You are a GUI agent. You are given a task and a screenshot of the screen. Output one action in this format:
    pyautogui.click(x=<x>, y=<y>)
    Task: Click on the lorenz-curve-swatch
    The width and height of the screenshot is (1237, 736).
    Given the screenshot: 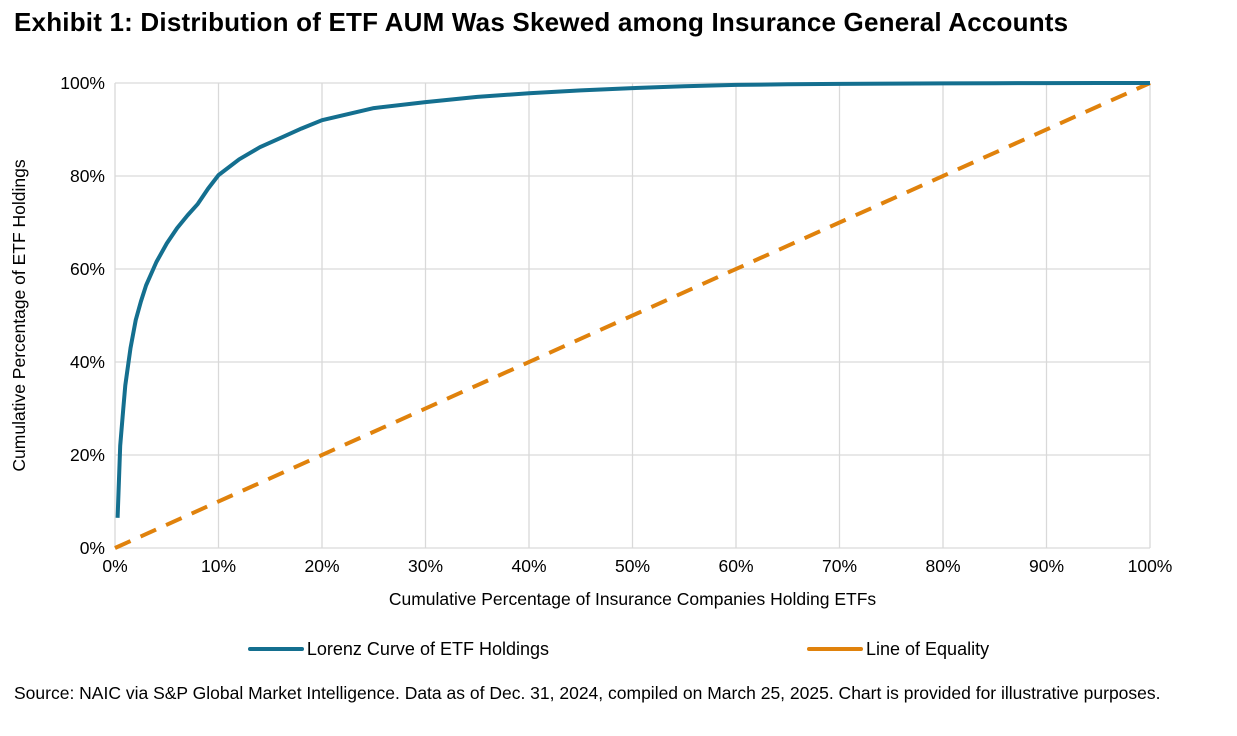 What is the action you would take?
    pyautogui.click(x=275, y=649)
    